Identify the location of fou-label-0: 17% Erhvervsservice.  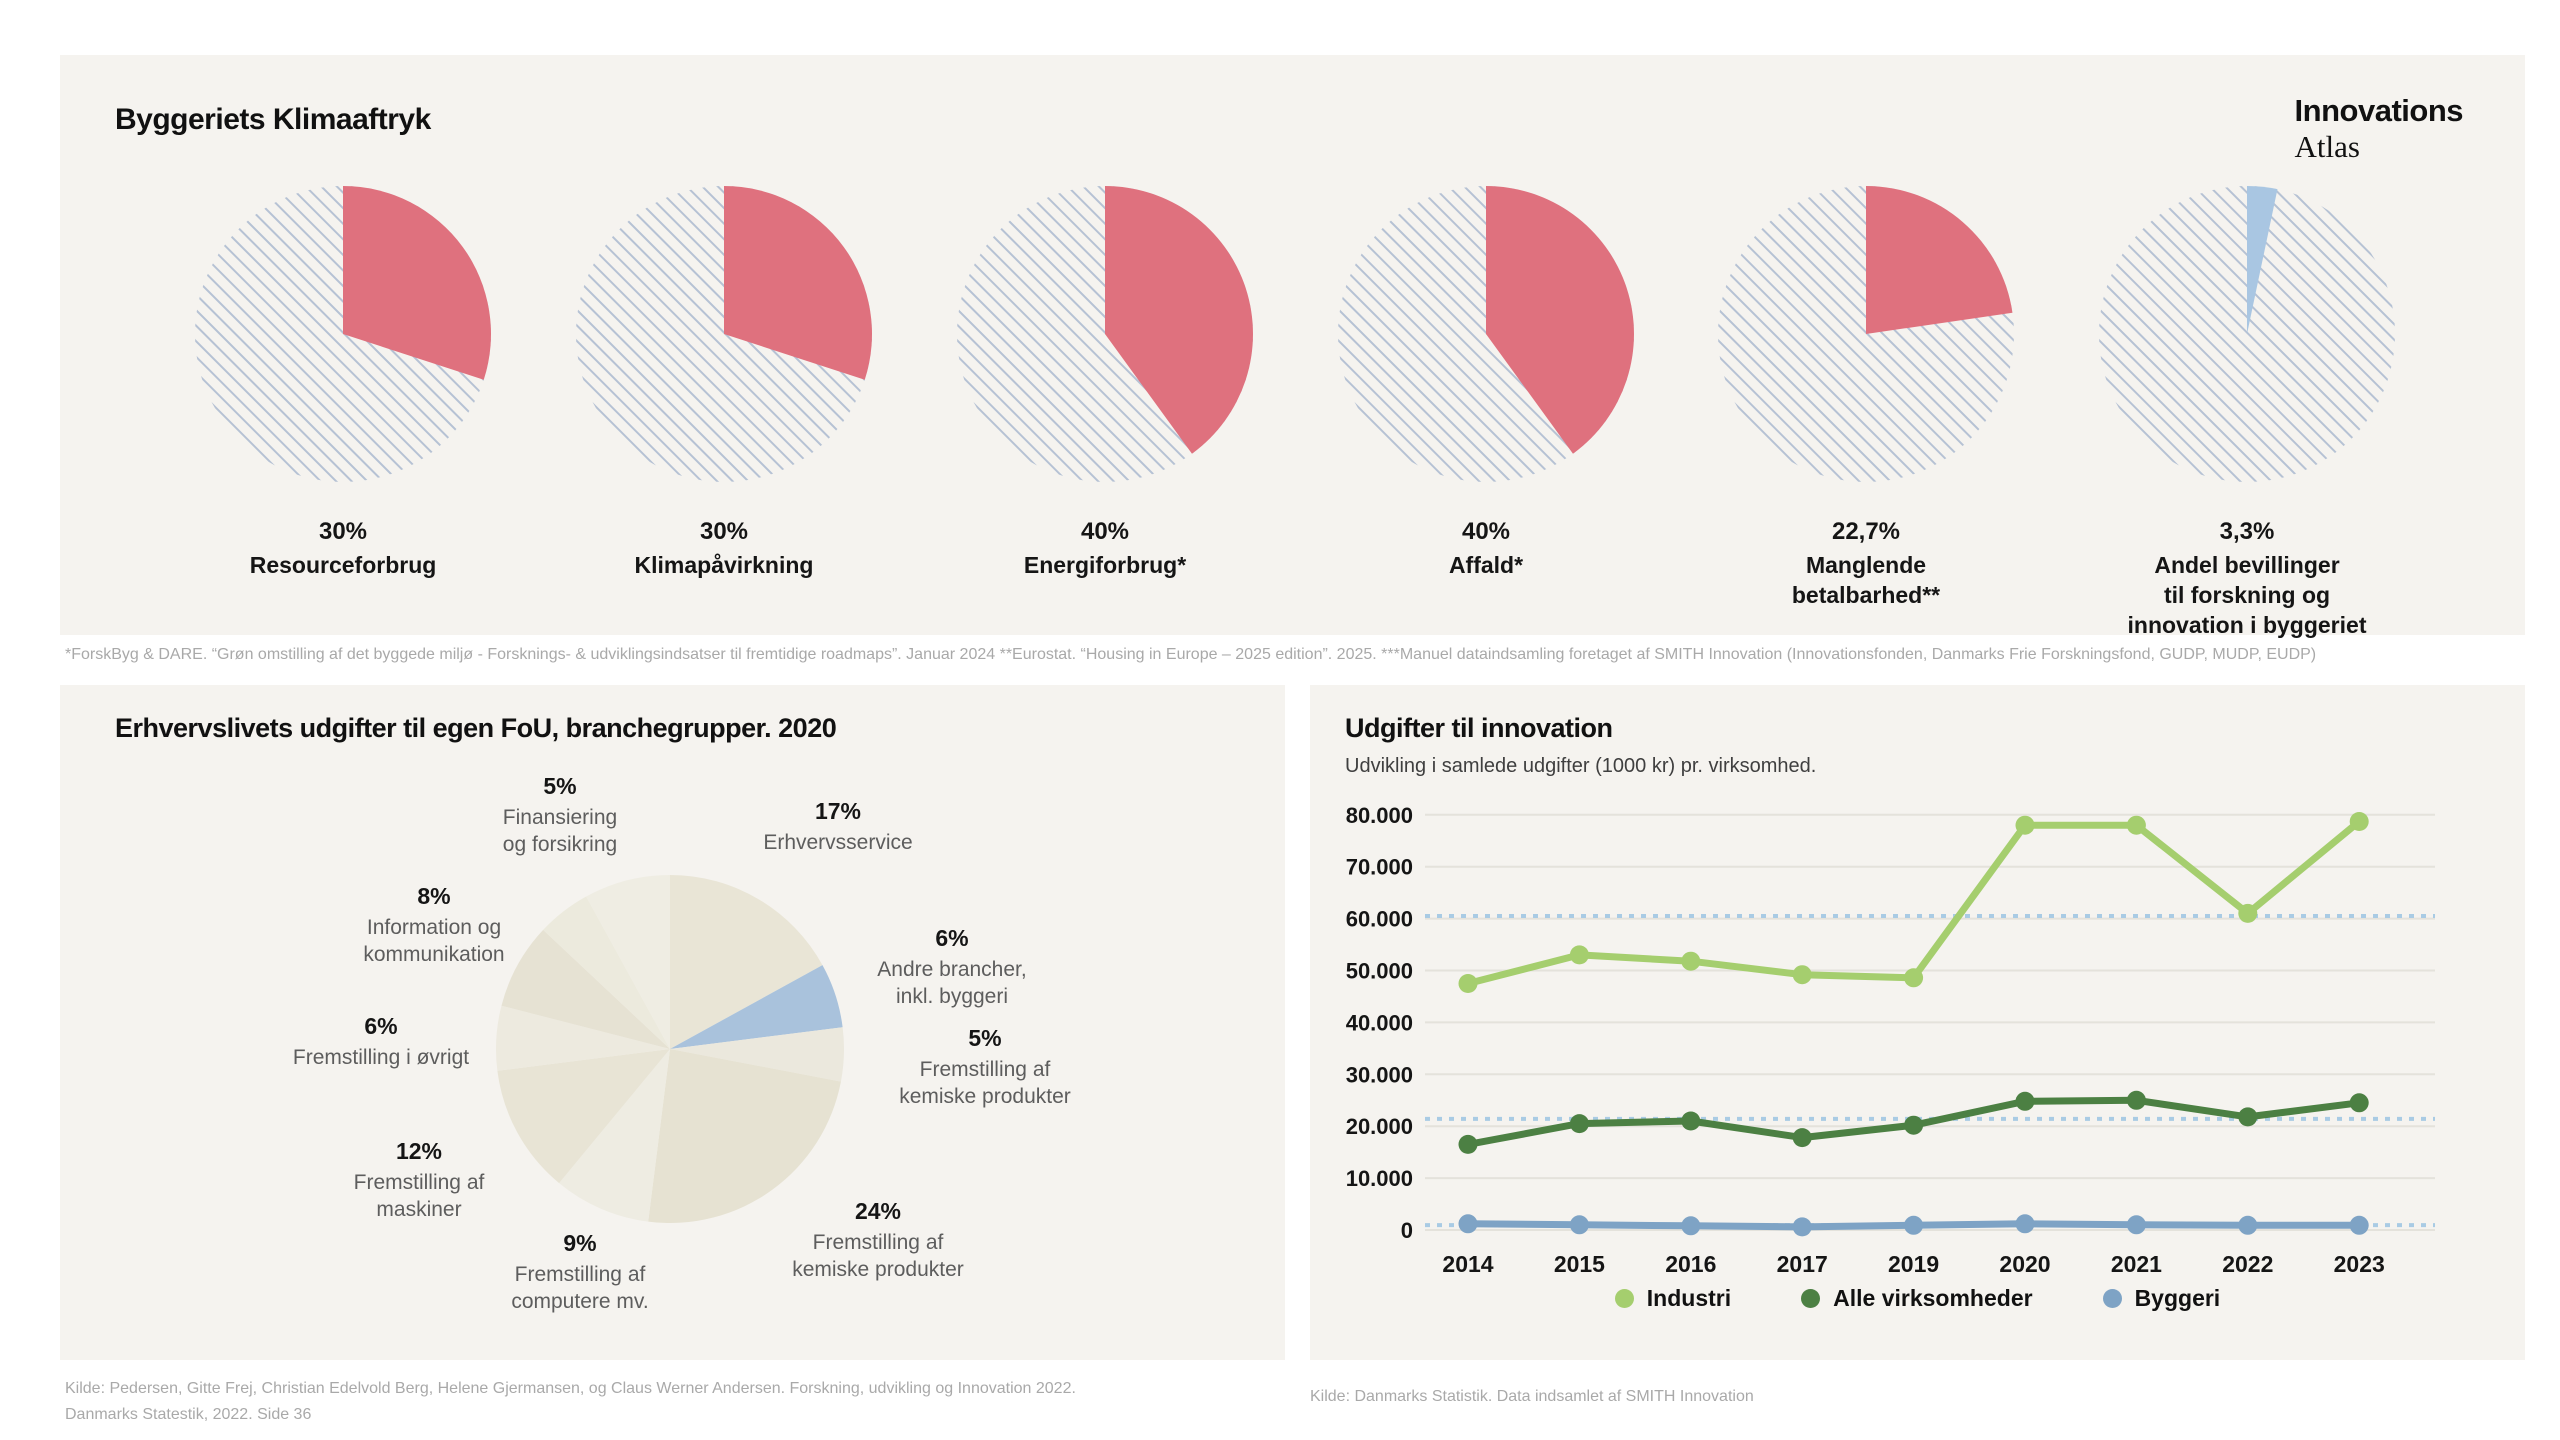
(838, 827).